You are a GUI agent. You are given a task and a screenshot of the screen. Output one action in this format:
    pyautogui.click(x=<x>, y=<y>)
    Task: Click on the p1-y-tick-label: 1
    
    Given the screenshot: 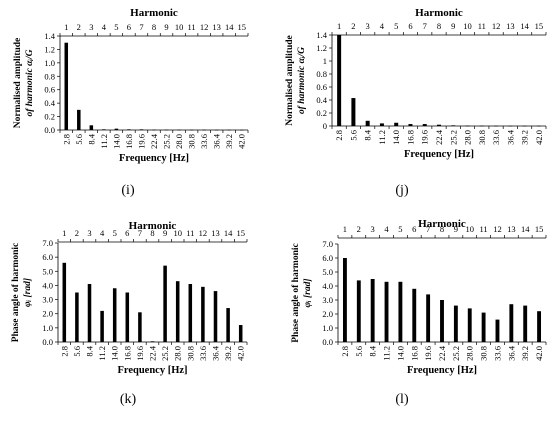 What is the action you would take?
    pyautogui.click(x=325, y=61)
    